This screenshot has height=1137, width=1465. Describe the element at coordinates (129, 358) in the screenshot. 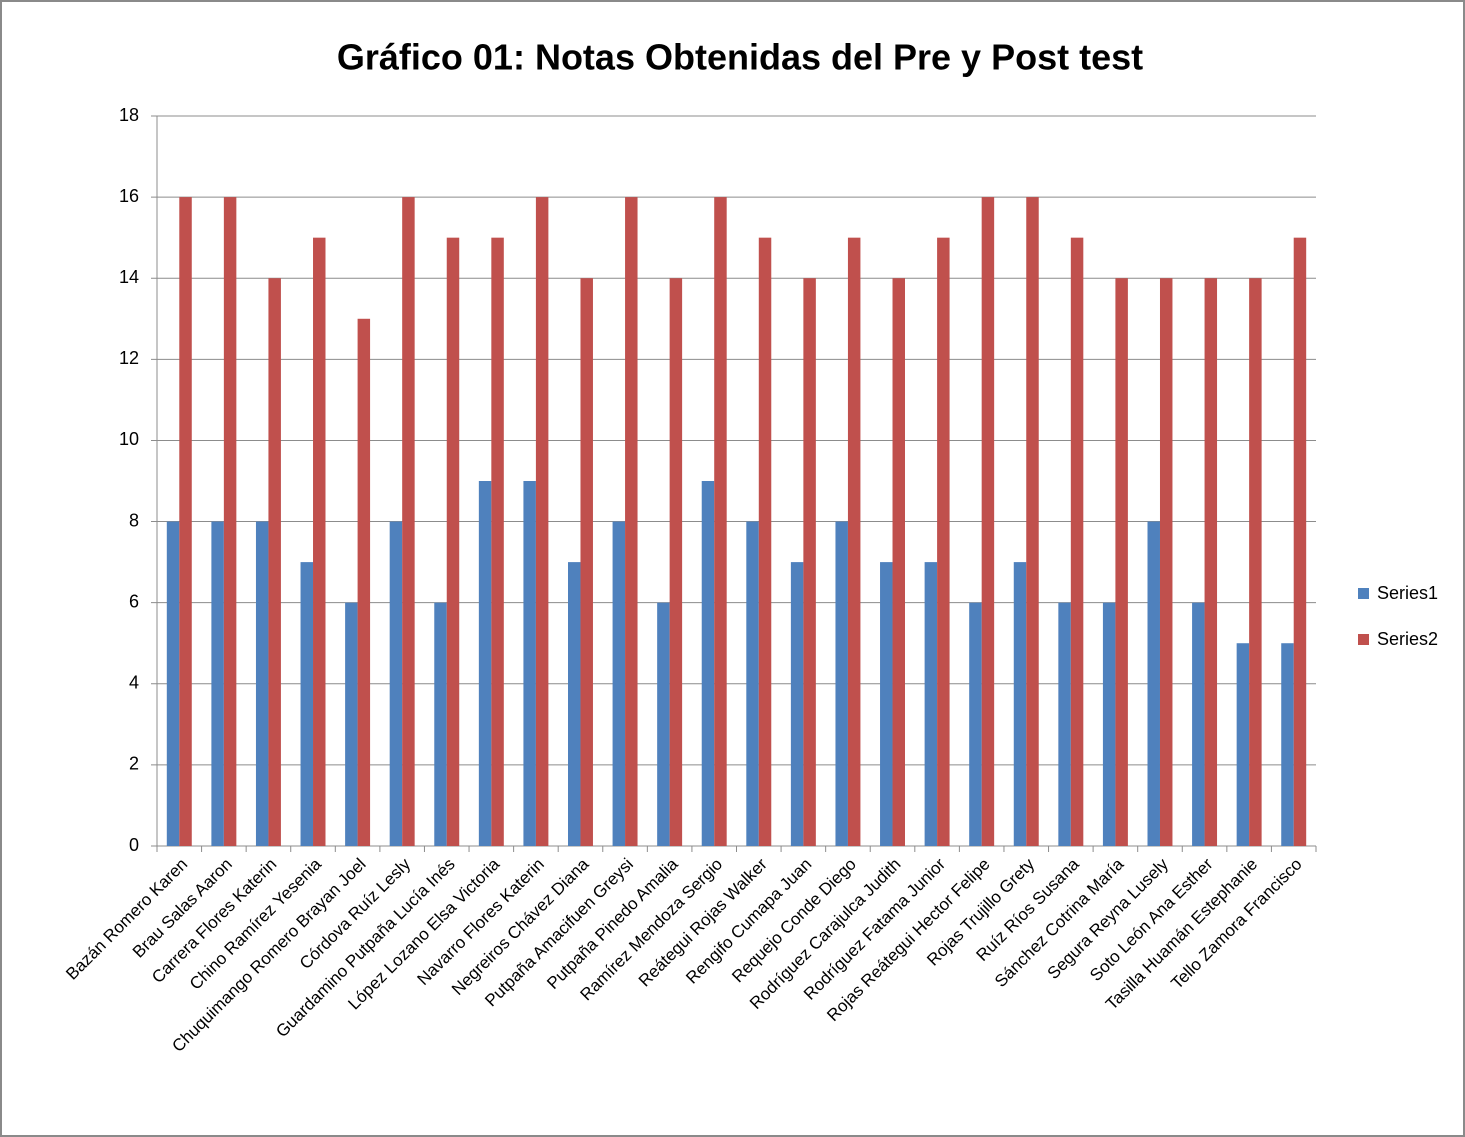

I see `y-tick-label: 12` at that location.